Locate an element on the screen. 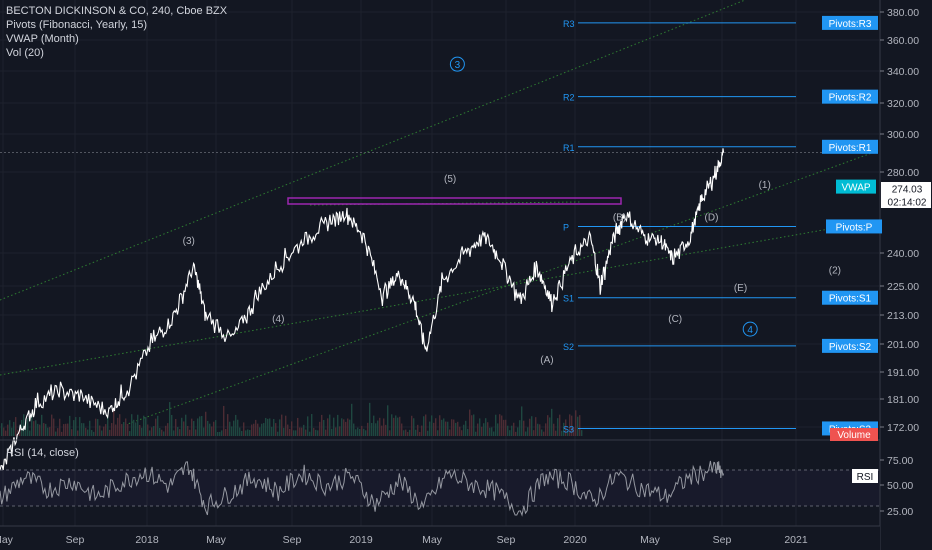  wave-circle-text: 3 is located at coordinates (458, 65).